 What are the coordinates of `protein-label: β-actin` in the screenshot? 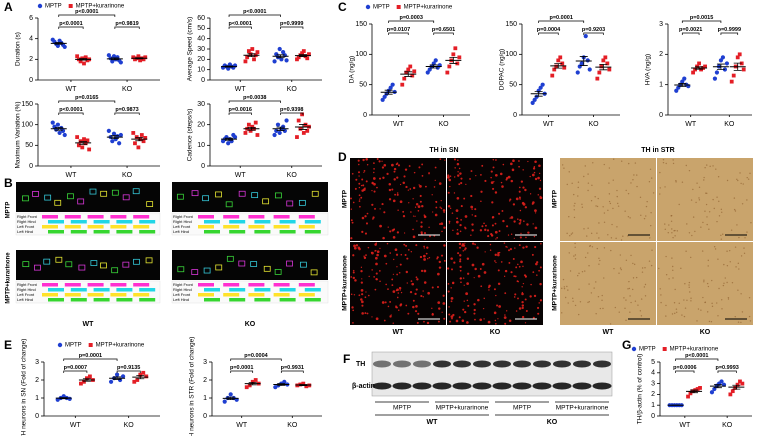 It's located at (363, 386).